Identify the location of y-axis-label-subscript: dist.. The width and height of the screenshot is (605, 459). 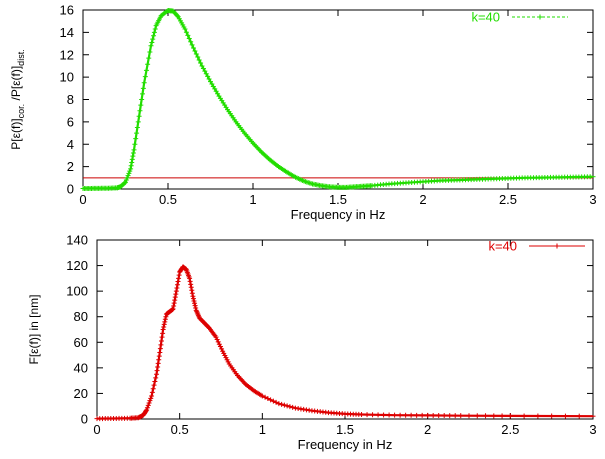
(21, 57).